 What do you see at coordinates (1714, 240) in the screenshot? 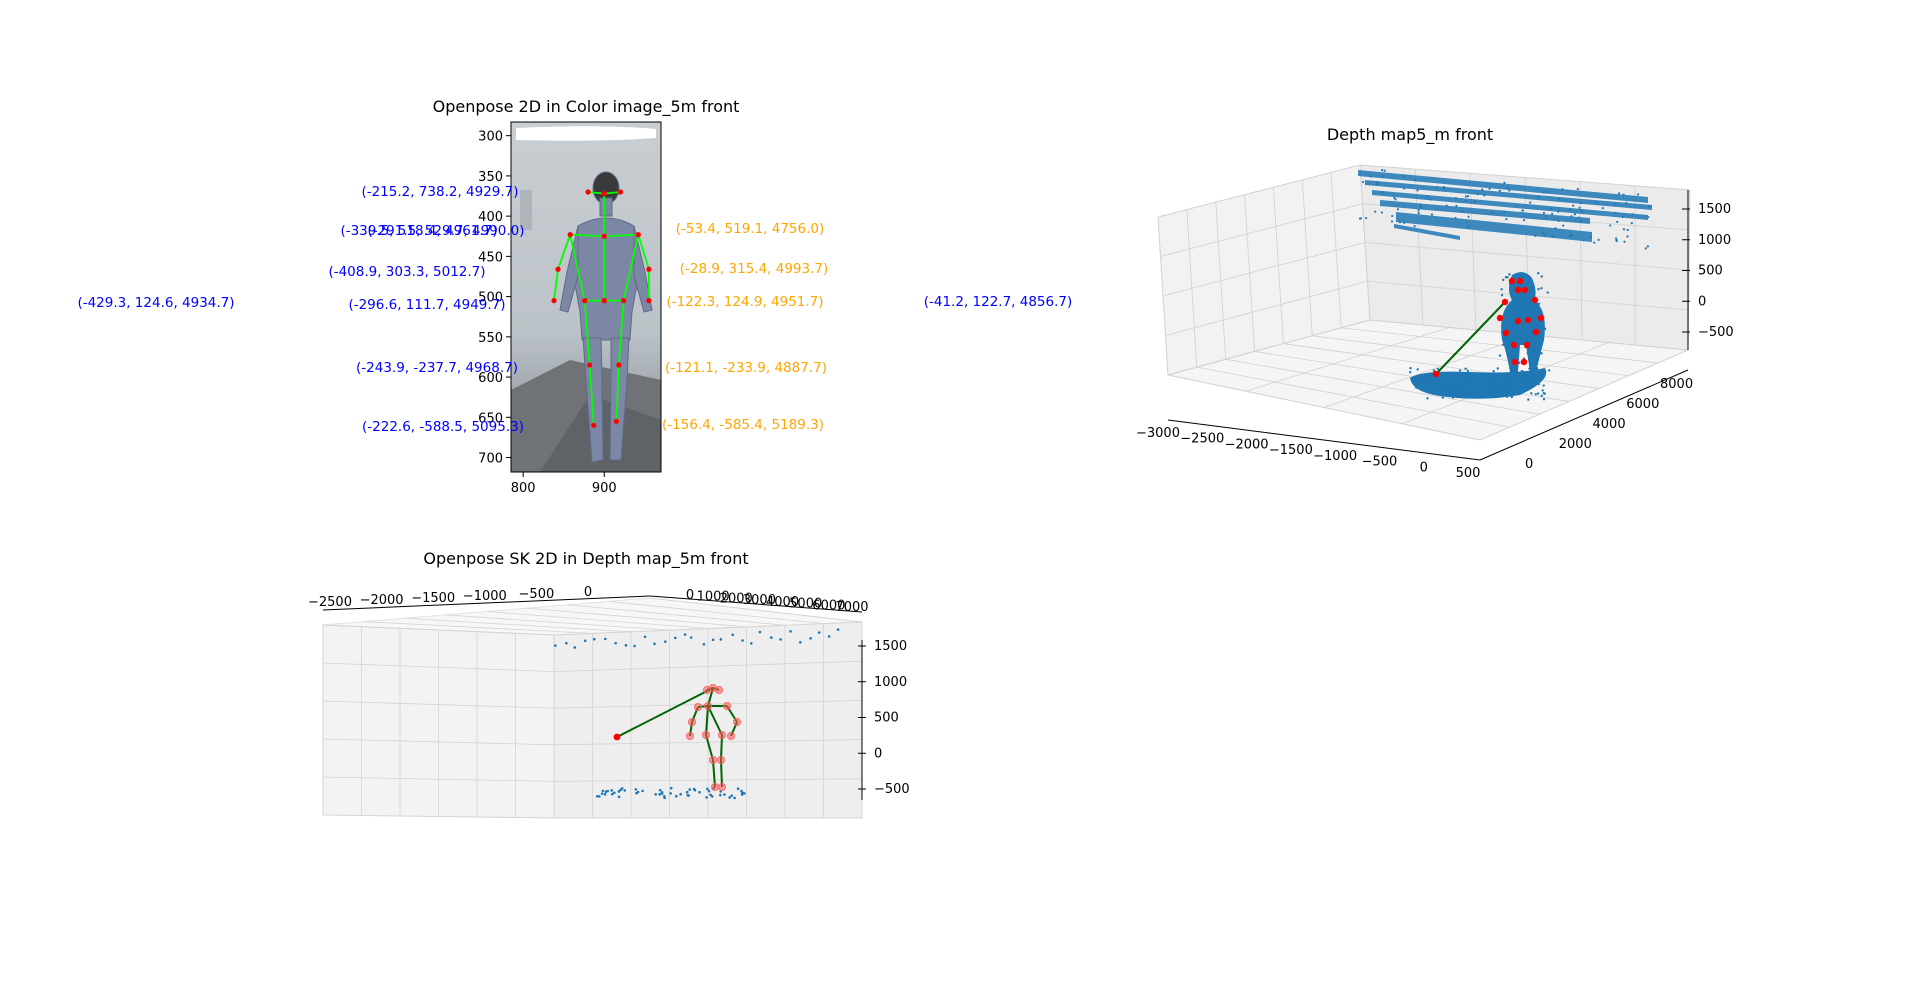
I see `z-tick-label: 1000` at bounding box center [1714, 240].